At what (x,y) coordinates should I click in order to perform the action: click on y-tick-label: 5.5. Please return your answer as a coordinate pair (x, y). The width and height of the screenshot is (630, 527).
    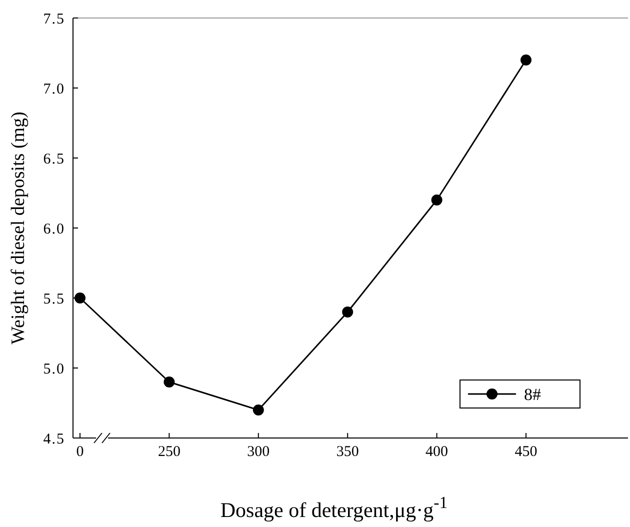
    Looking at the image, I should click on (54, 299).